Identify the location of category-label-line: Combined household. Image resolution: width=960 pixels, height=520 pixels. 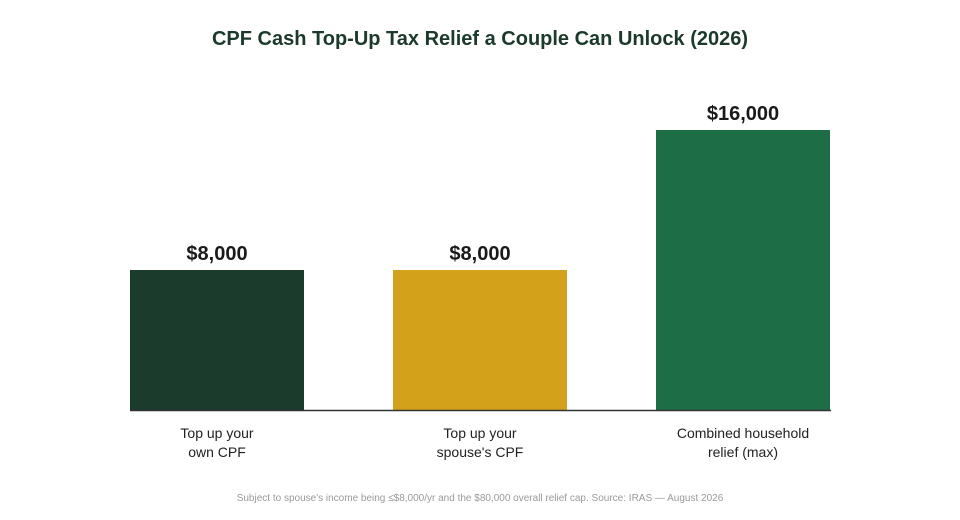
(743, 433).